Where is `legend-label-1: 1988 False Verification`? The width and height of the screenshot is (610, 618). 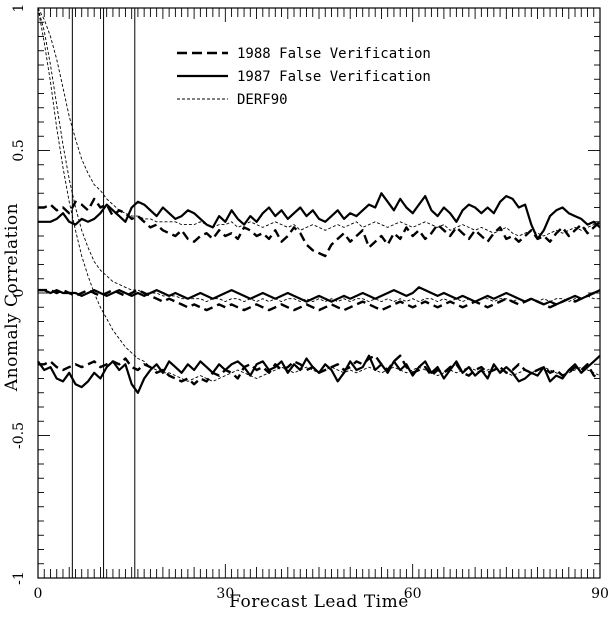 legend-label-1: 1988 False Verification is located at coordinates (334, 54).